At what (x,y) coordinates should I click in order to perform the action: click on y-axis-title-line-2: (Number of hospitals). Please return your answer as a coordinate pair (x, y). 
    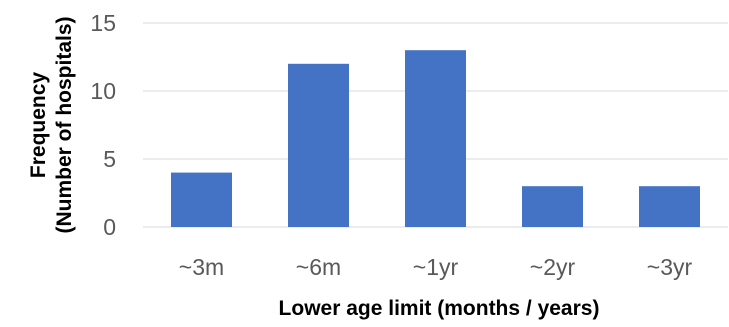
    Looking at the image, I should click on (64, 124).